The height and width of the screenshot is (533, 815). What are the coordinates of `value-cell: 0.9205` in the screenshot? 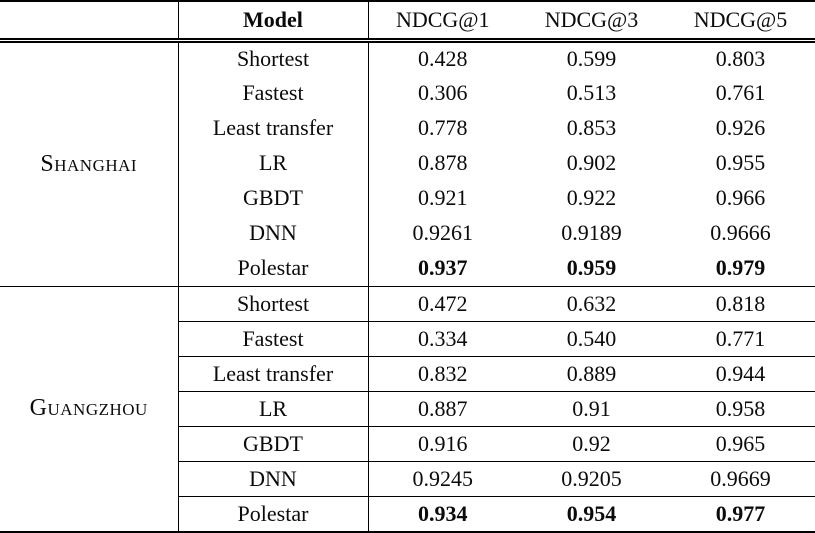 It's located at (591, 479).